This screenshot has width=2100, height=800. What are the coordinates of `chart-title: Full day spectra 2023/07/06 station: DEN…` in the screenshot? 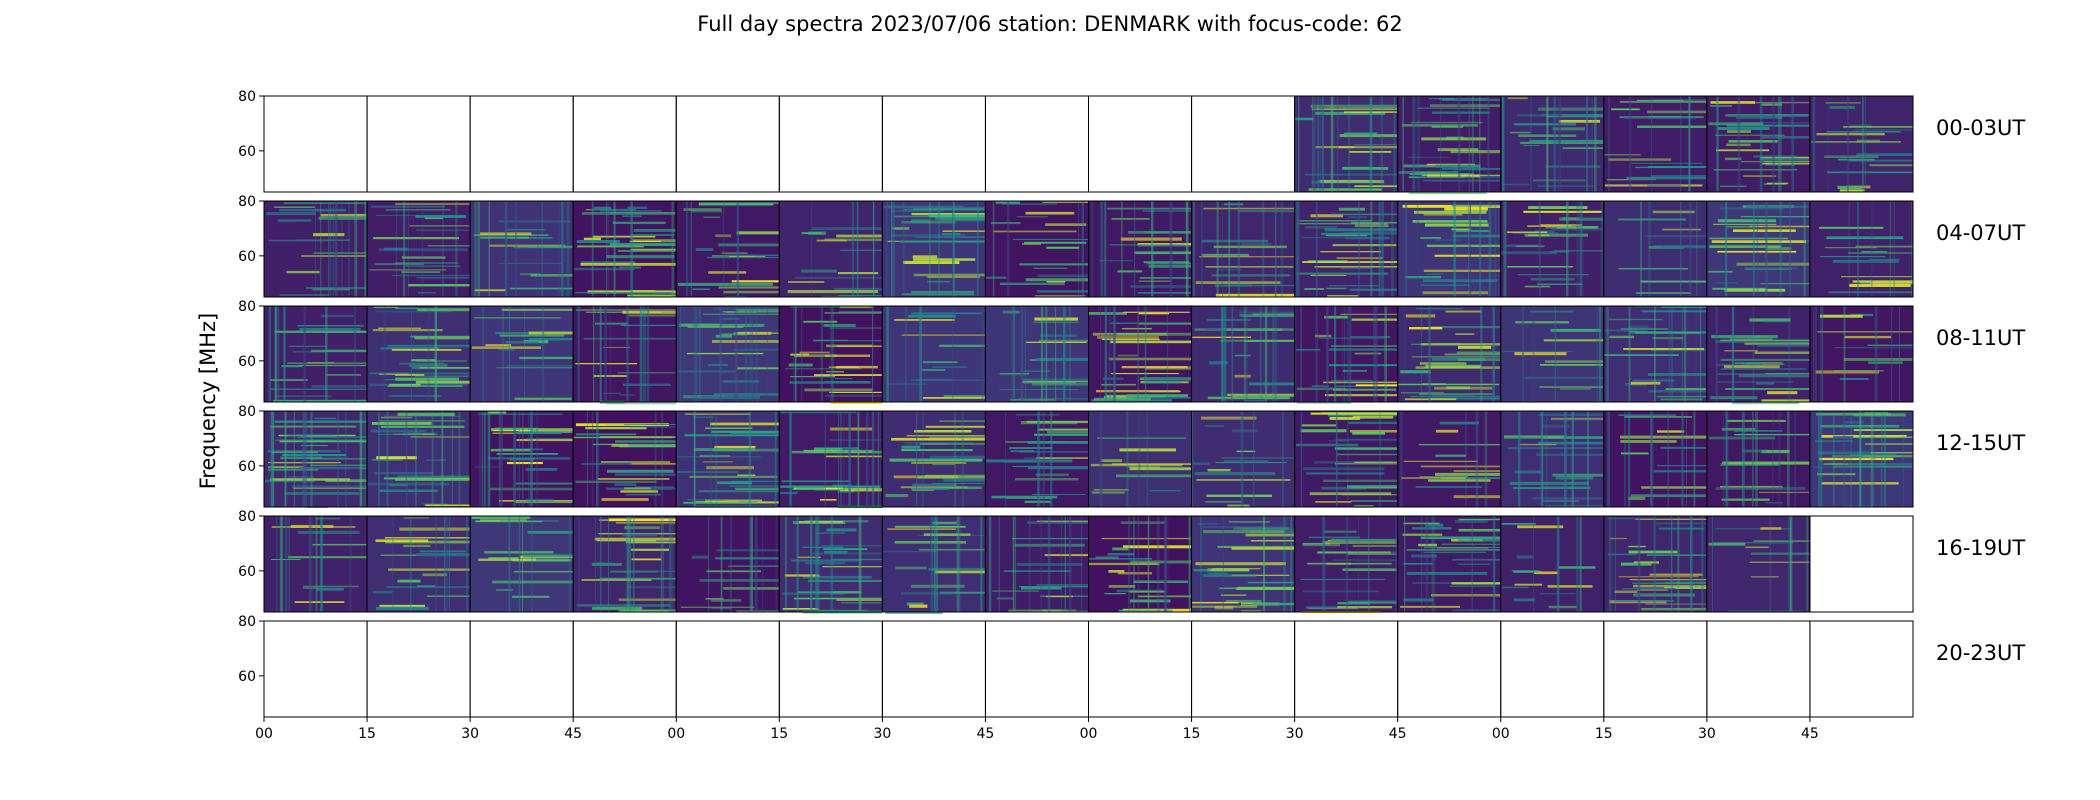 It's located at (1050, 24).